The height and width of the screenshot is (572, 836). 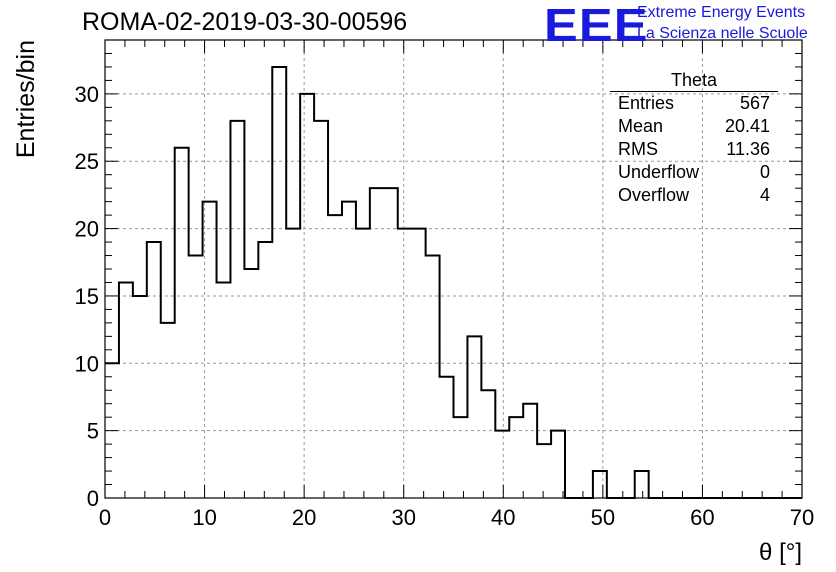 I want to click on logo-line-1: Extreme Energy Events, so click(x=721, y=12).